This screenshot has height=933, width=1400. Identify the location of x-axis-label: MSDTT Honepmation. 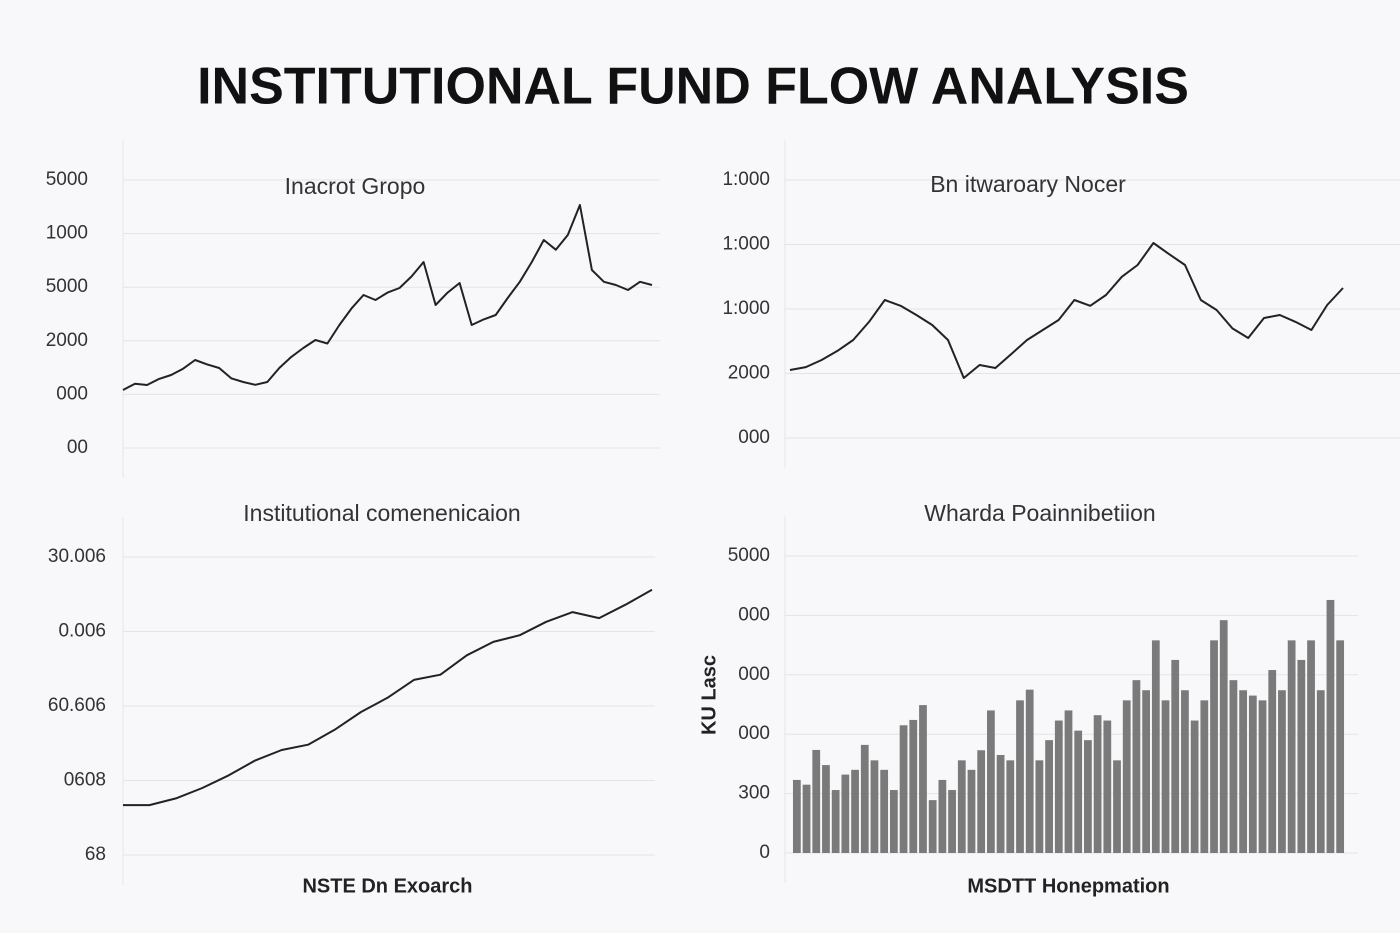
(1068, 886).